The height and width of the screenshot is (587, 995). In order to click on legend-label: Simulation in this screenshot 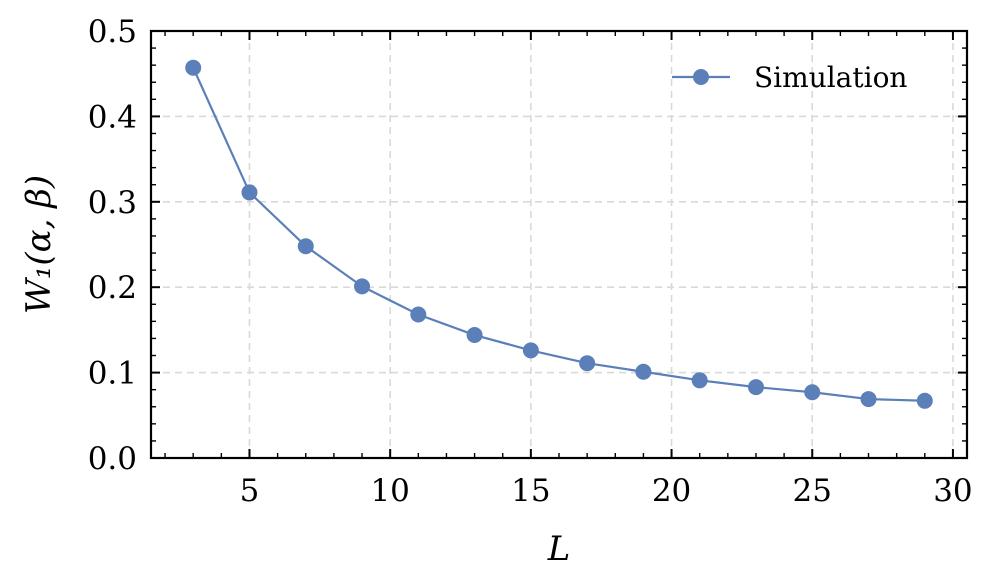, I will do `click(830, 77)`.